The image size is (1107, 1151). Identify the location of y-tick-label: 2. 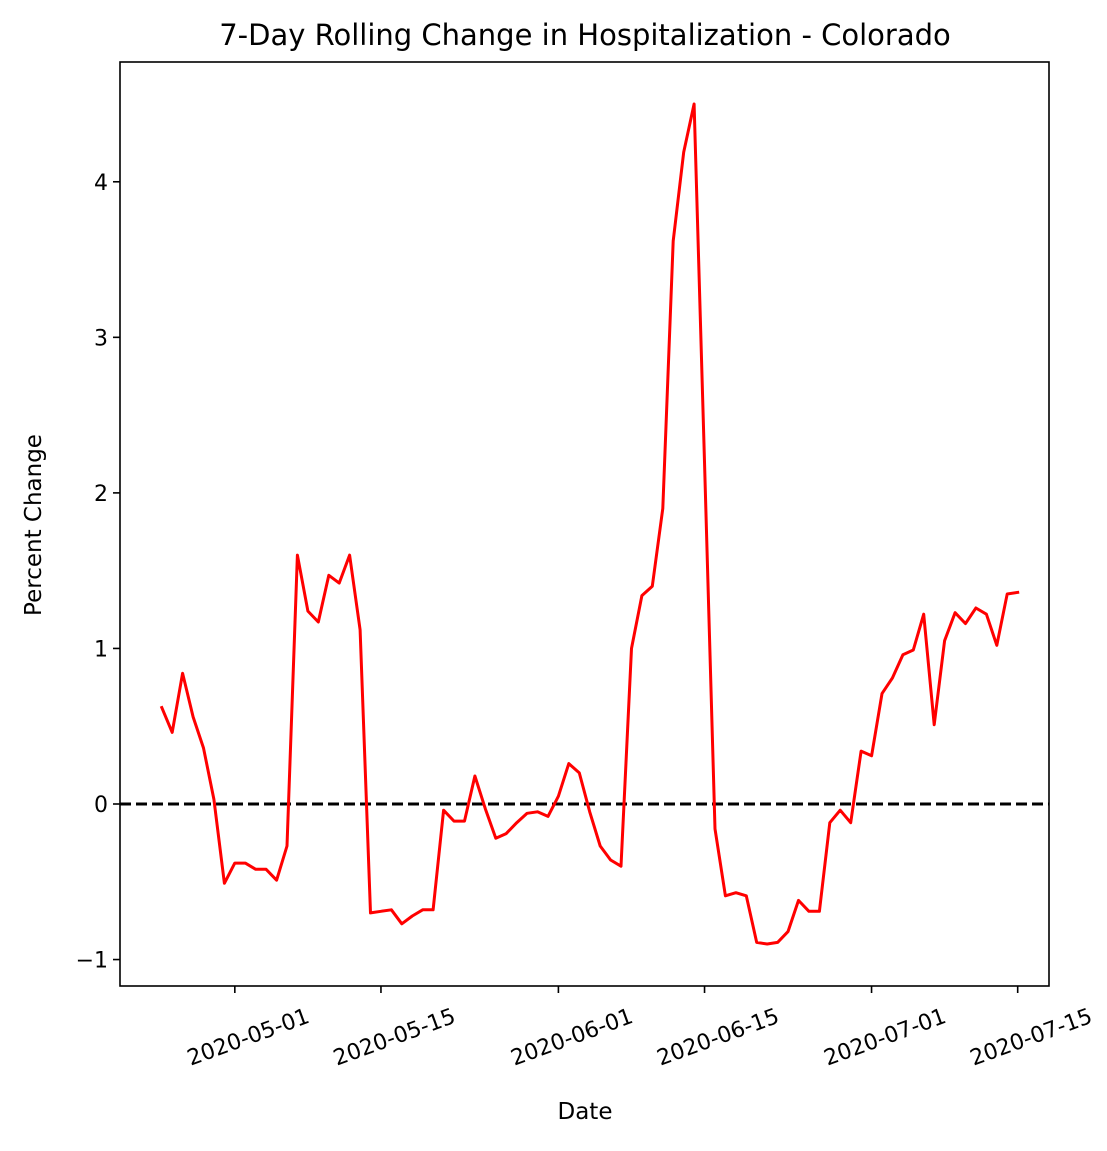
(101, 494).